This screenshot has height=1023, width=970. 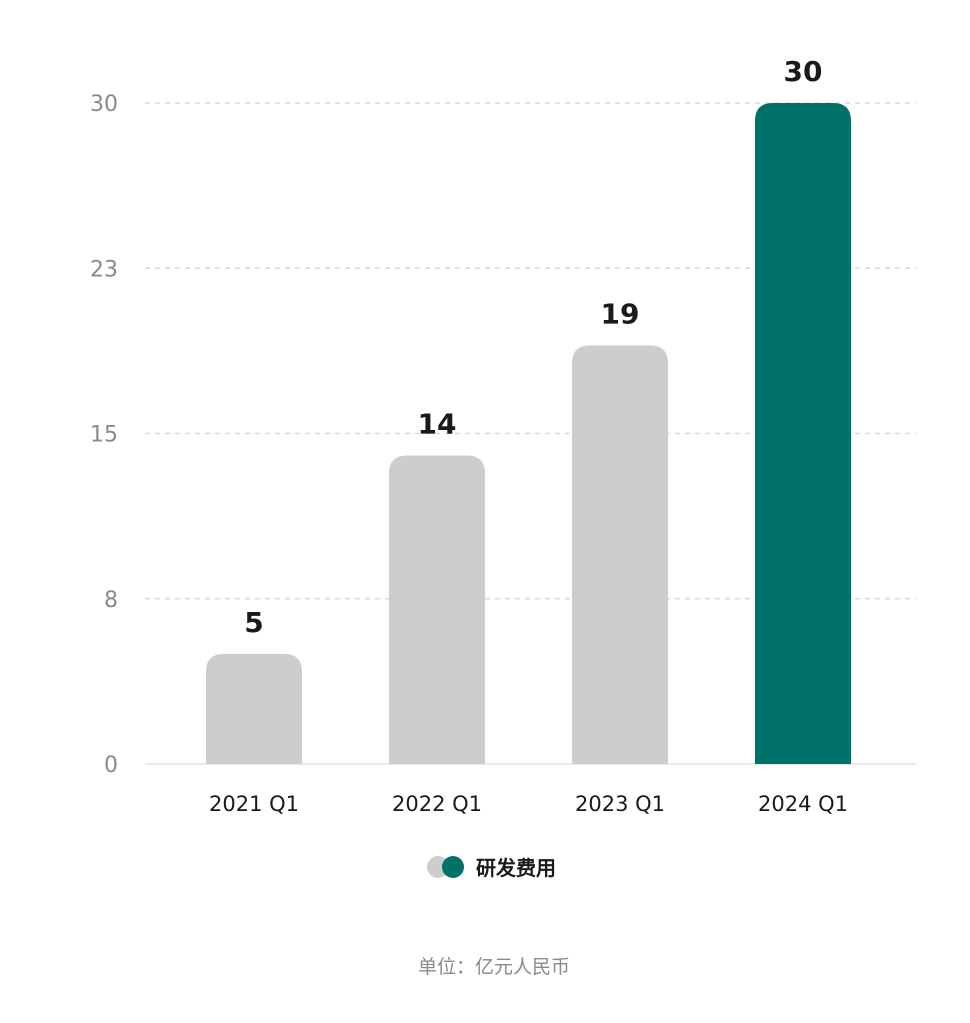 What do you see at coordinates (104, 104) in the screenshot?
I see `y-tick-label: 30` at bounding box center [104, 104].